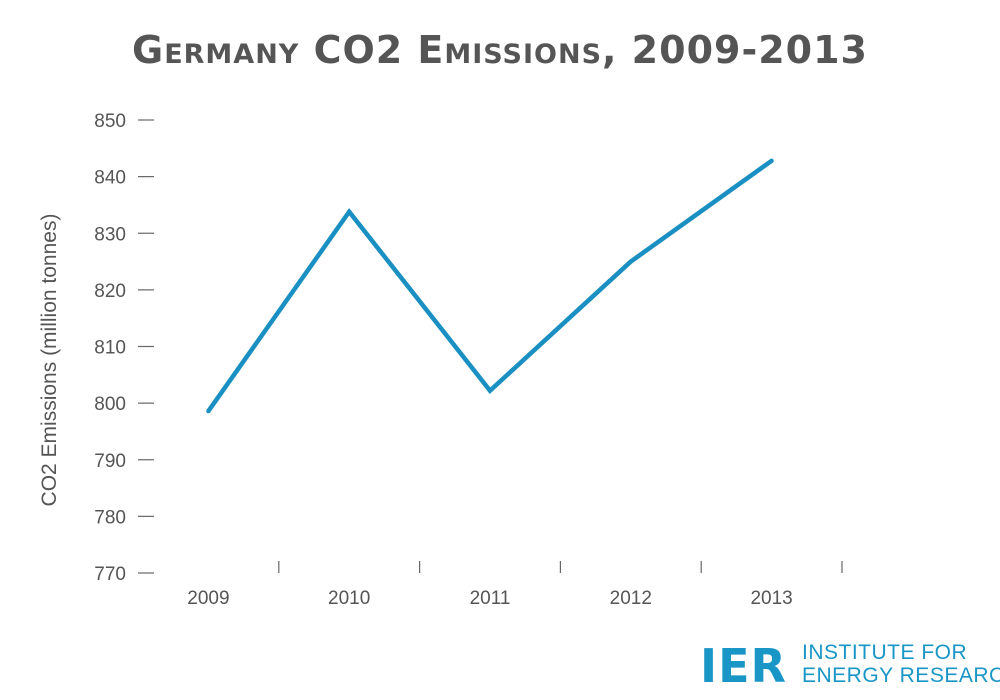 The width and height of the screenshot is (1000, 700). What do you see at coordinates (110, 348) in the screenshot?
I see `y-tick-label: 810` at bounding box center [110, 348].